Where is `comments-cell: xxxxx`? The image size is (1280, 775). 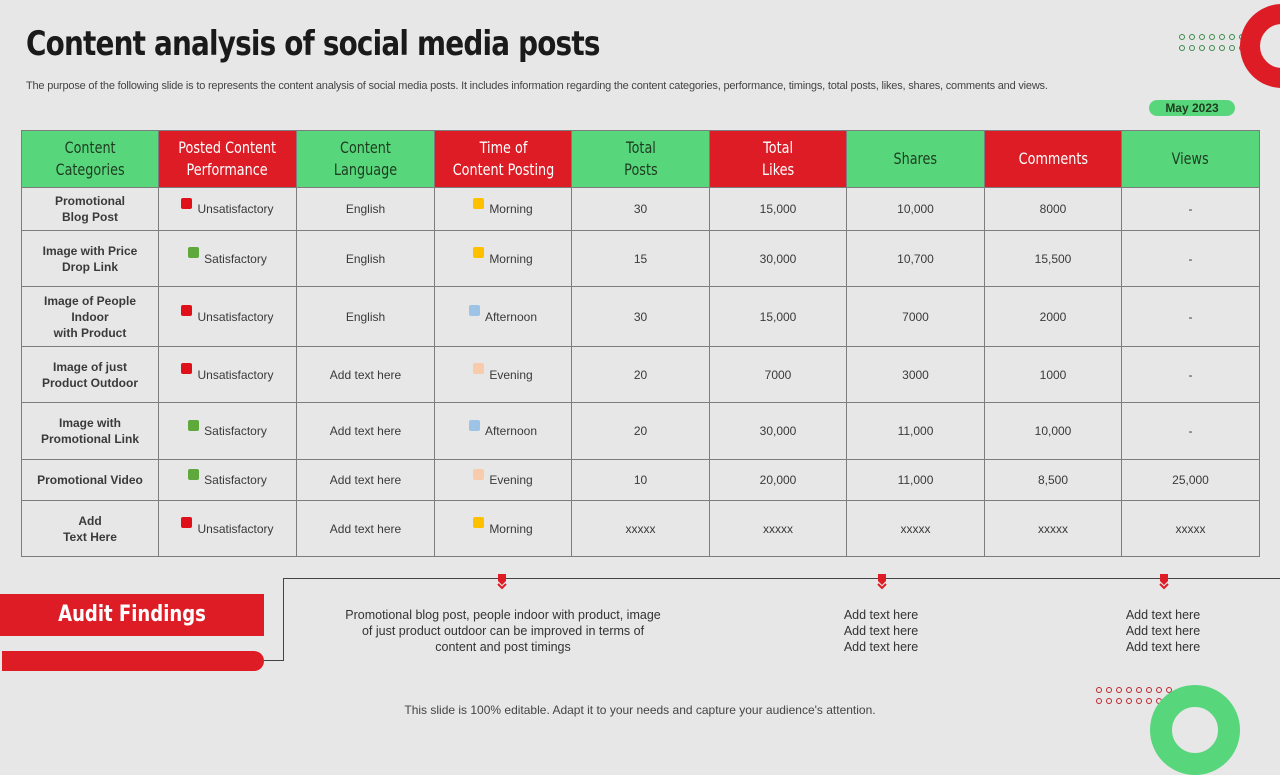
comments-cell: xxxxx is located at coordinates (1053, 528).